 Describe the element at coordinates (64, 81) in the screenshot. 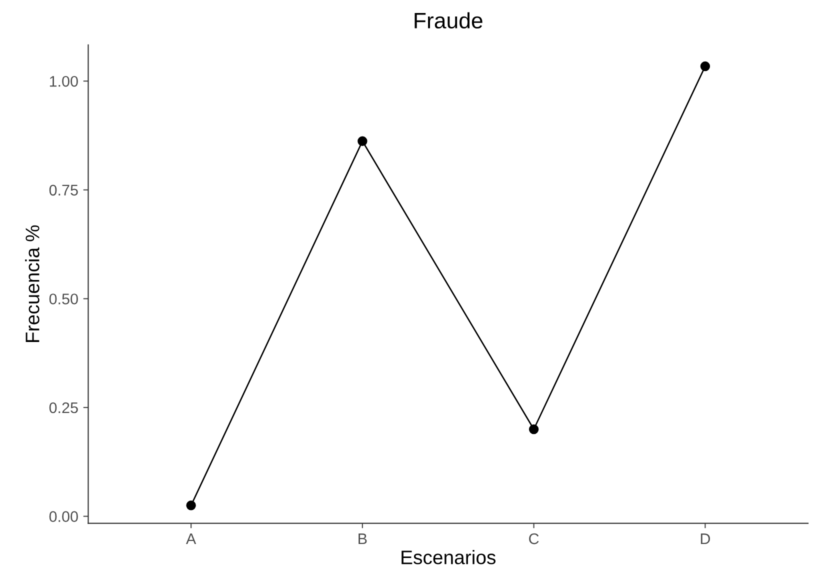

I see `y-tick-label: 1.00` at that location.